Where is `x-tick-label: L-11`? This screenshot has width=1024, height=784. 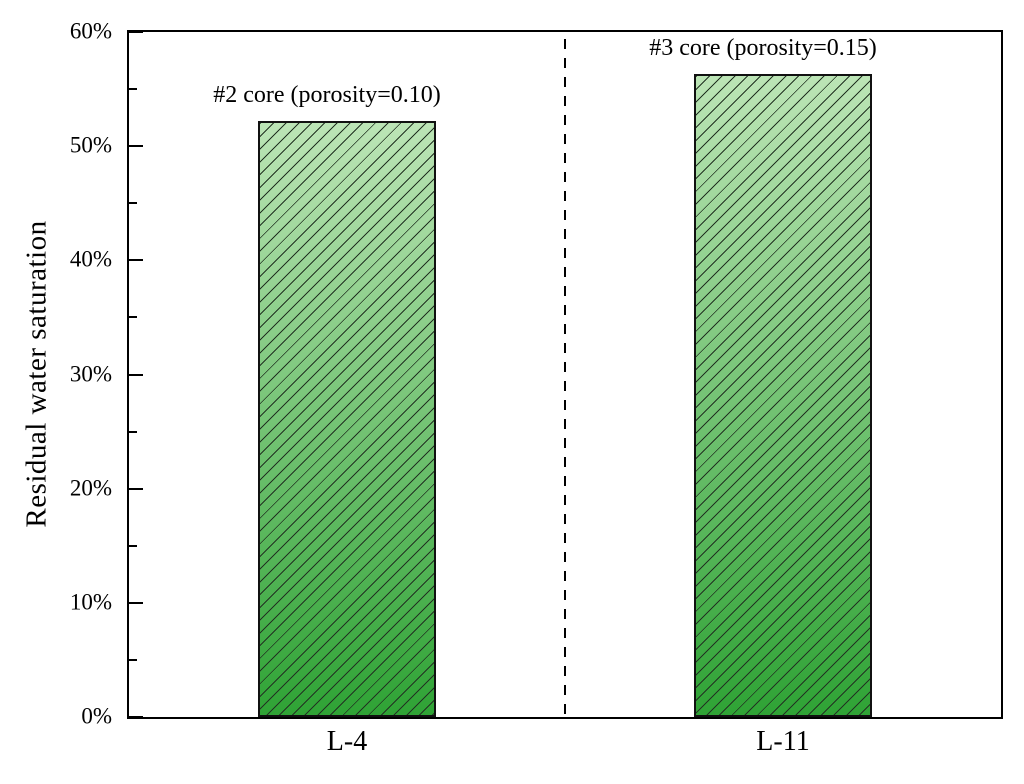
x-tick-label: L-11 is located at coordinates (783, 741).